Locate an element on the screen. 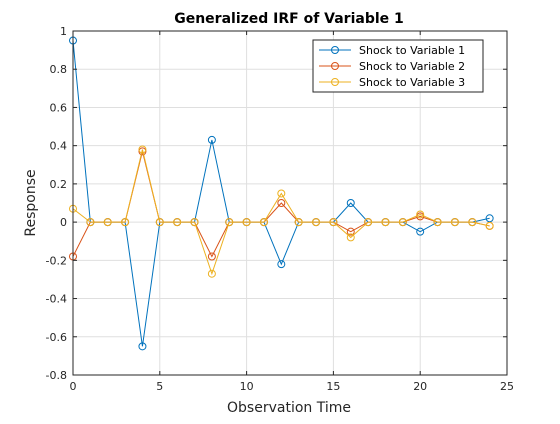  legend-label-2: Shock to Variable 2 is located at coordinates (412, 66).